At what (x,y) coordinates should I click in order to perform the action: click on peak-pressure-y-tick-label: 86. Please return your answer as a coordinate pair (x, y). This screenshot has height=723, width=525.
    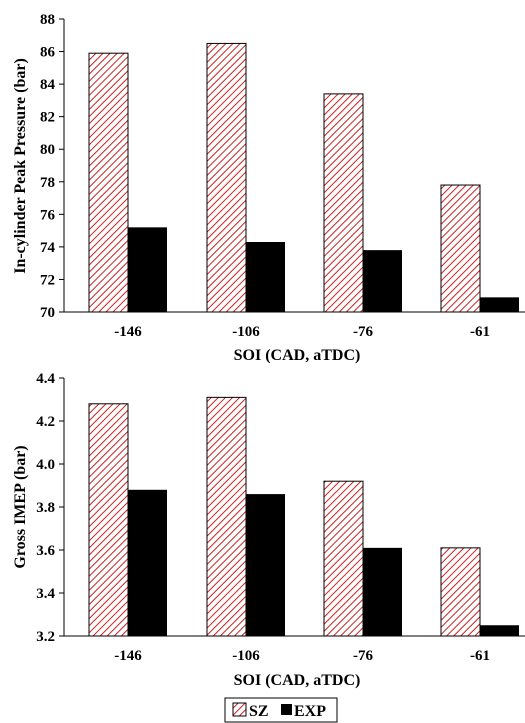
    Looking at the image, I should click on (48, 53).